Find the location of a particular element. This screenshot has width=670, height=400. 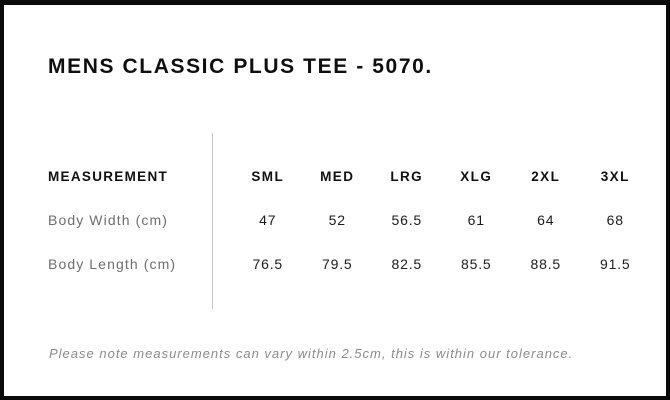

body-width-sml: 47 is located at coordinates (268, 220).